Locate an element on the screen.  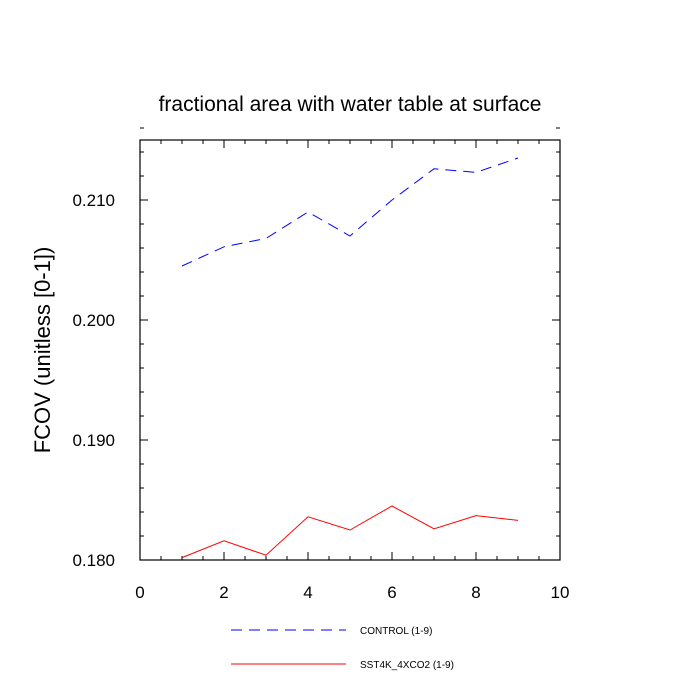
x-tick-label: 4 is located at coordinates (307, 592).